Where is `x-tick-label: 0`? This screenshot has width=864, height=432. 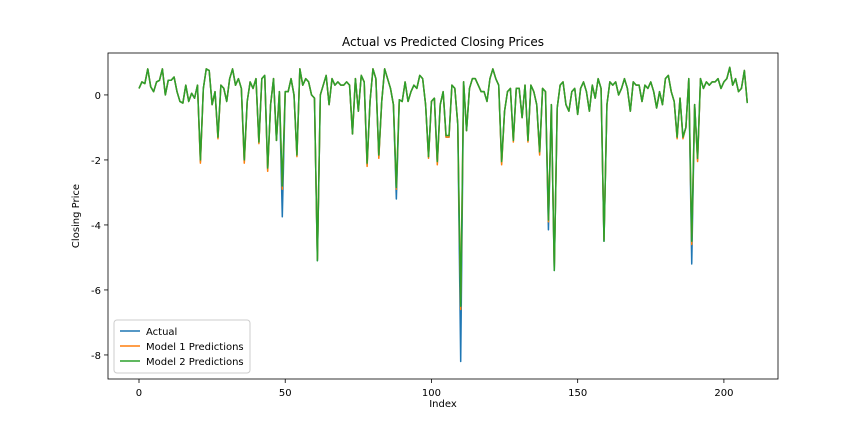
x-tick-label: 0 is located at coordinates (139, 393).